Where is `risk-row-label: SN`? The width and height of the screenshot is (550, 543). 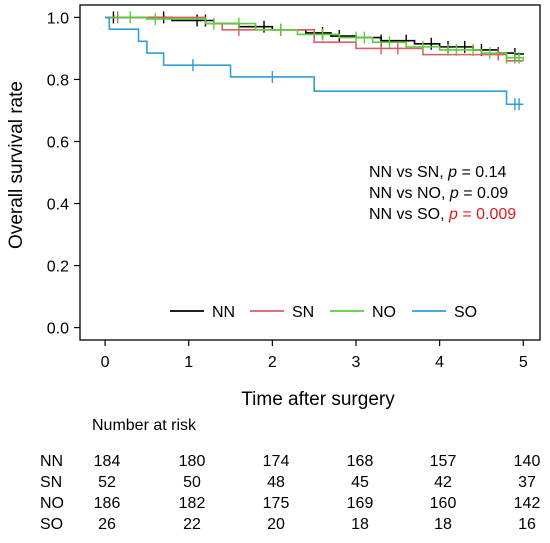 risk-row-label: SN is located at coordinates (51, 482).